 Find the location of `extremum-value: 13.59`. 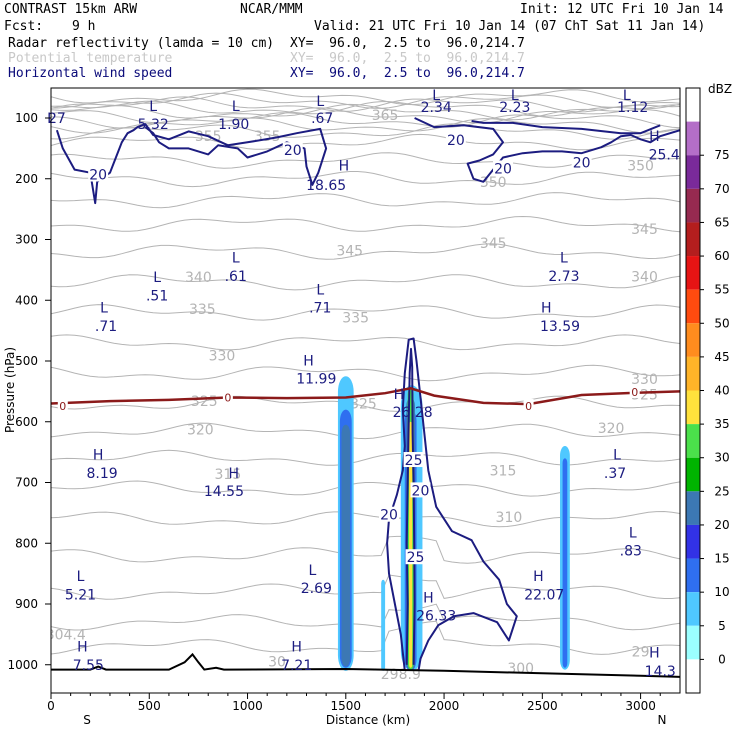

extremum-value: 13.59 is located at coordinates (560, 327).